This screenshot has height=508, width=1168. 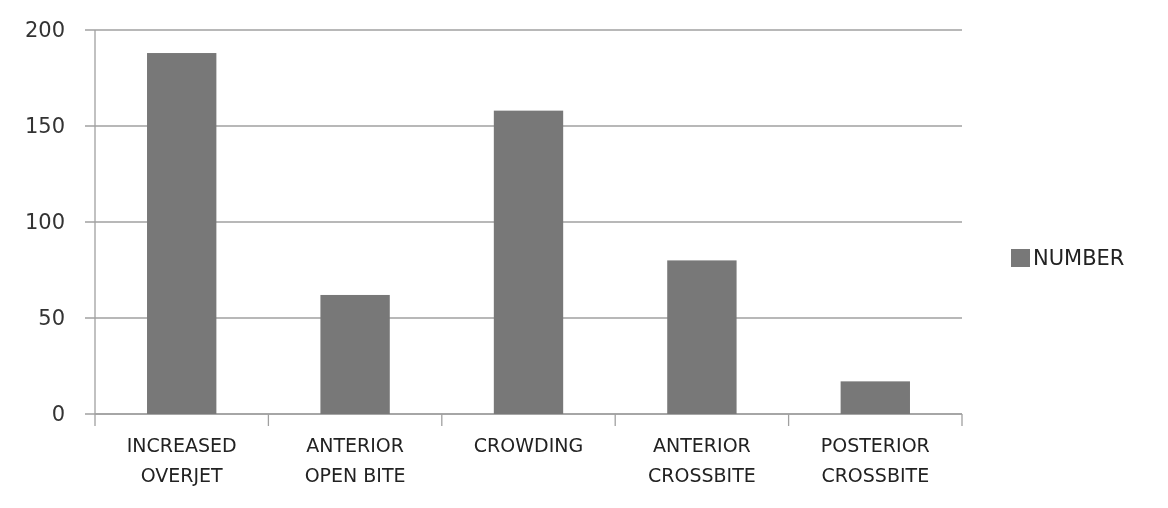 I want to click on y-tick-label: 50, so click(x=51, y=318).